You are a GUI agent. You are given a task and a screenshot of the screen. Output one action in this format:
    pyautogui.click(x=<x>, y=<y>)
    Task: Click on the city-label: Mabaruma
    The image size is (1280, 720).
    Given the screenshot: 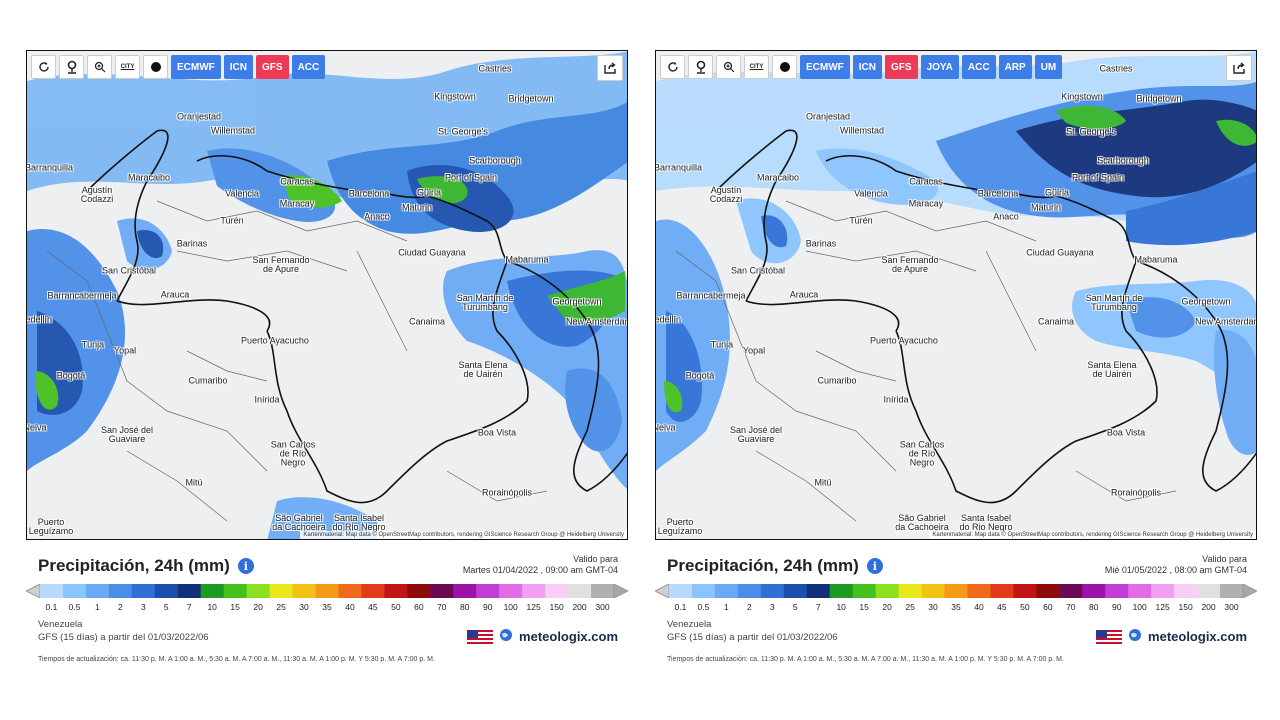 What is the action you would take?
    pyautogui.click(x=1156, y=259)
    